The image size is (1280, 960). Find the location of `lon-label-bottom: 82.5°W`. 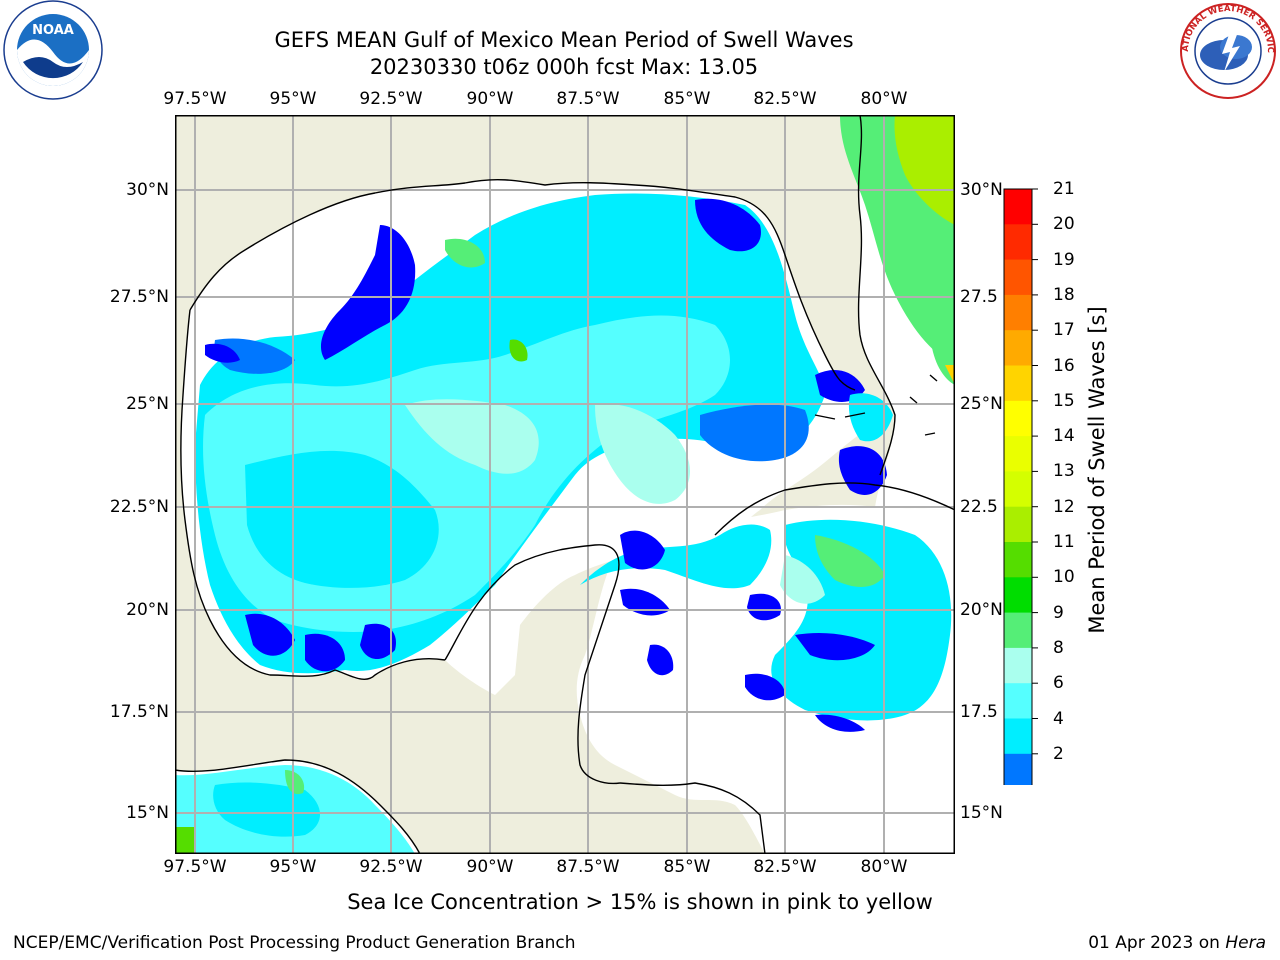

lon-label-bottom: 82.5°W is located at coordinates (785, 867).